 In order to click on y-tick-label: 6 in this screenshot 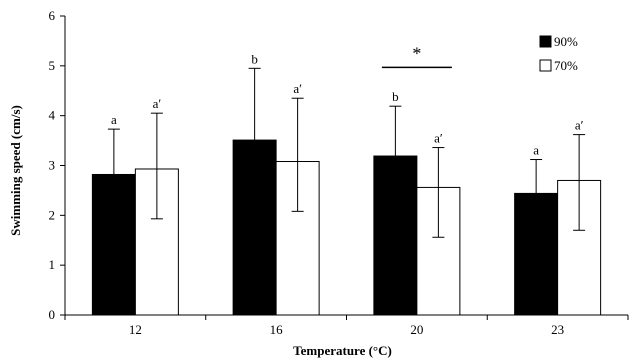, I will do `click(52, 15)`.